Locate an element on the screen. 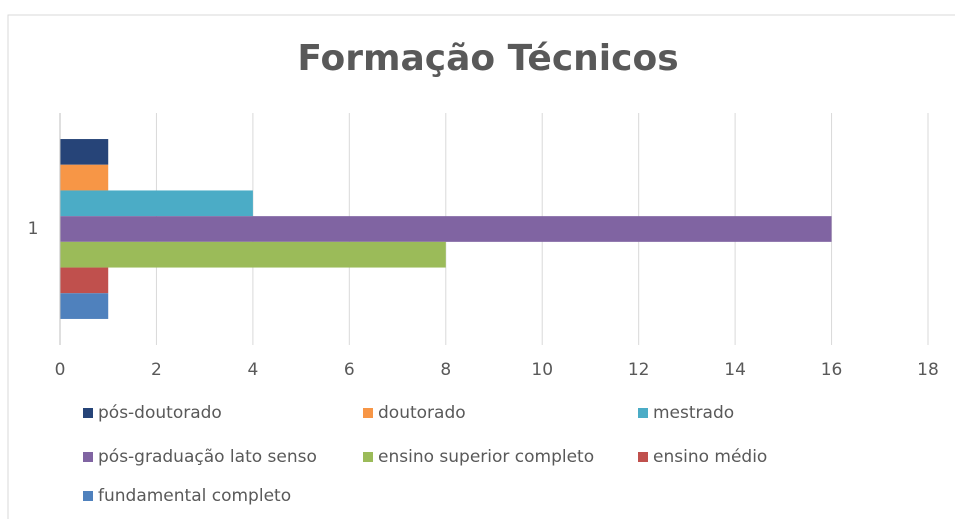 This screenshot has width=955, height=519. legend-label: mestrado is located at coordinates (693, 413).